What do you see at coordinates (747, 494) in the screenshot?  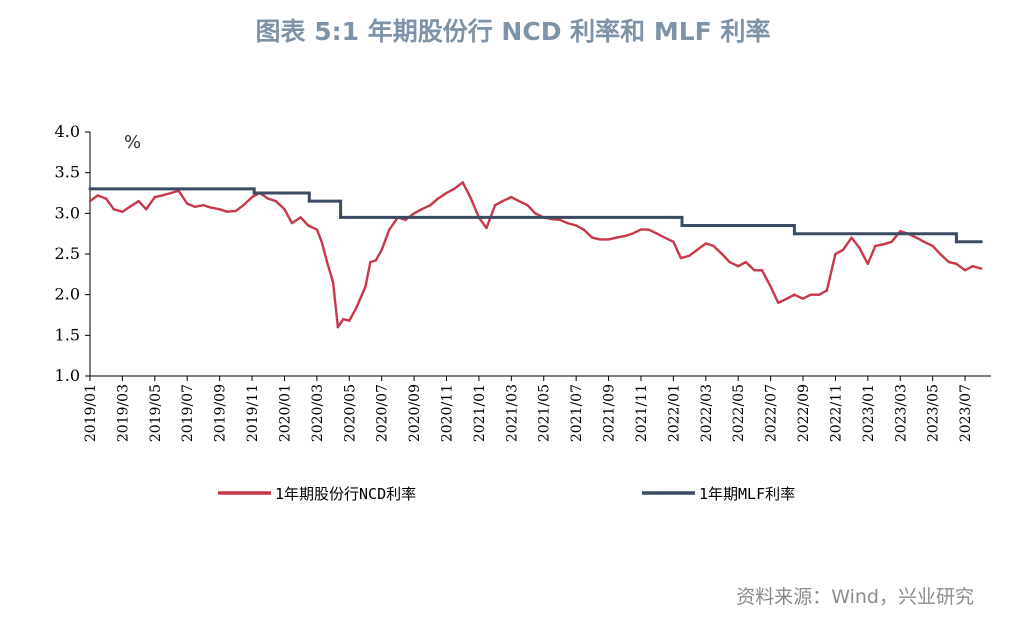 I see `legend-label-mlf: 1年期MLF利率` at bounding box center [747, 494].